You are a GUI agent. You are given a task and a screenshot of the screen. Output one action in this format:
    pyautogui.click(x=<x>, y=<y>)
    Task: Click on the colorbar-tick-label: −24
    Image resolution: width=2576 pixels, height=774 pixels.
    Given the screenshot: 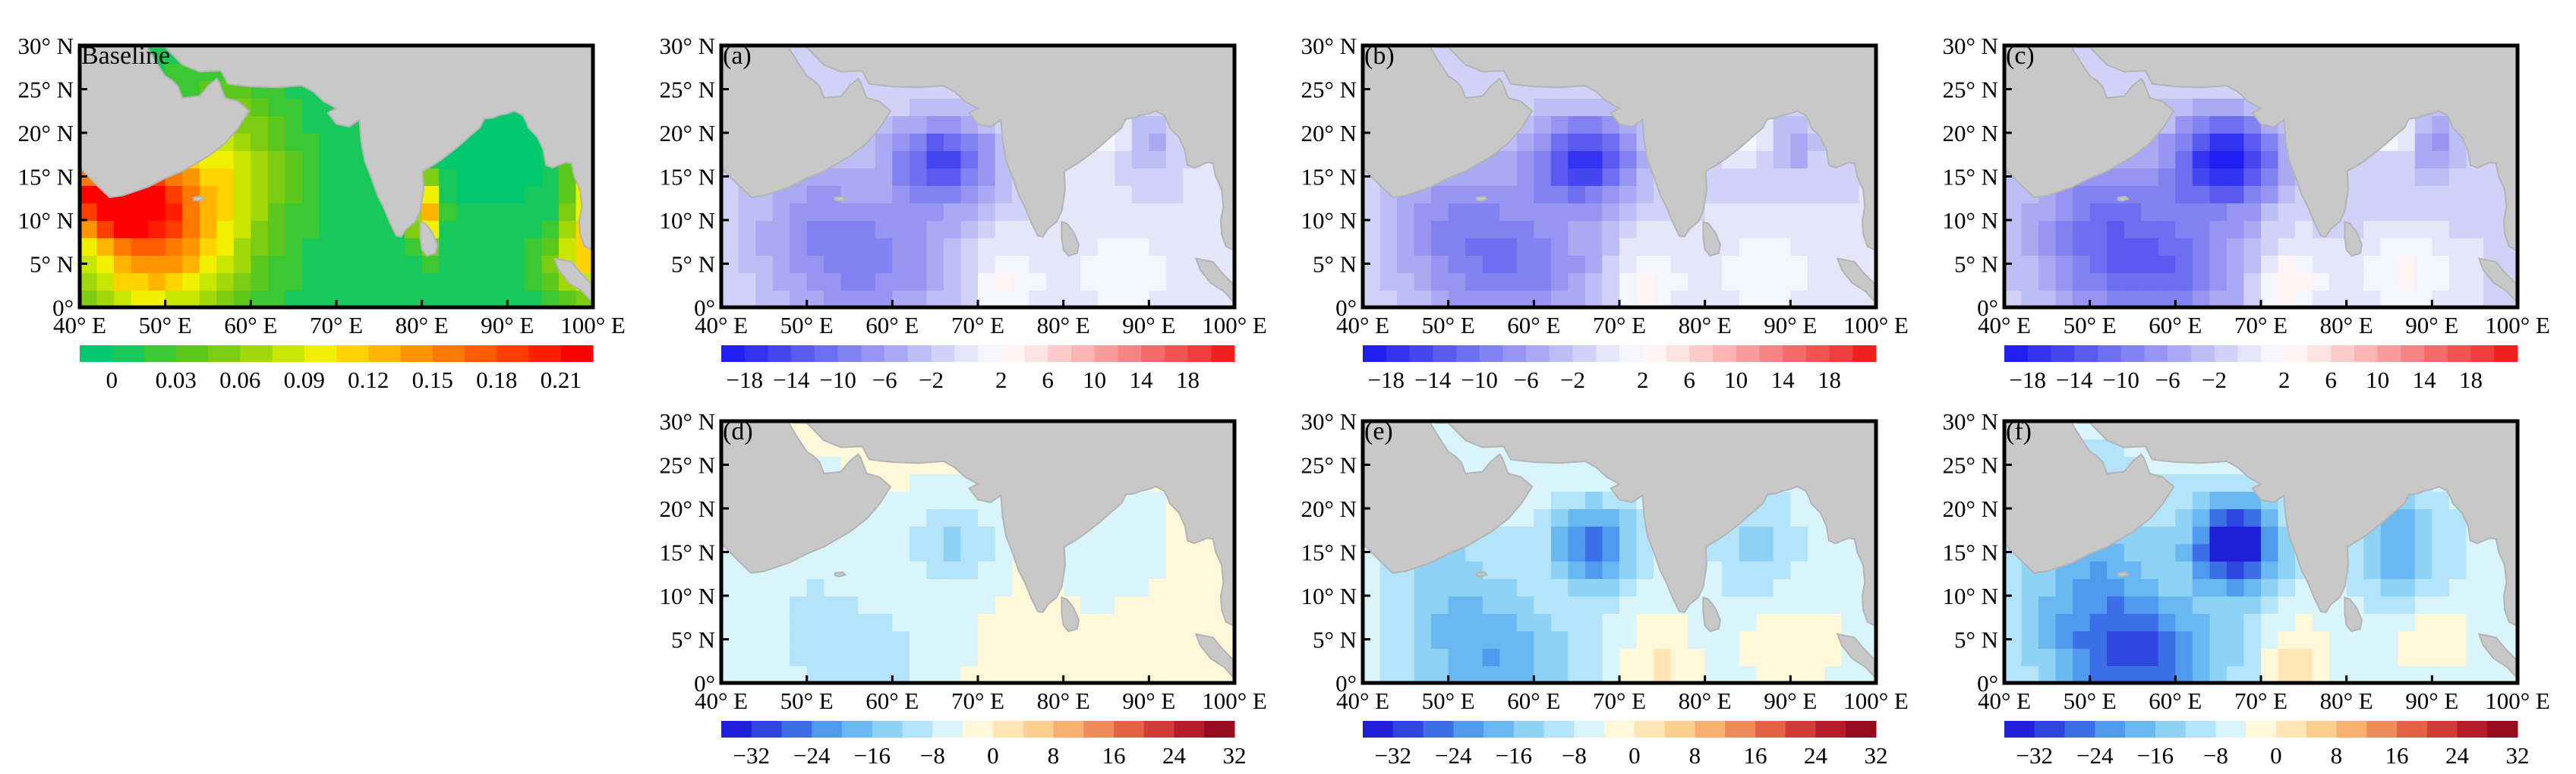 What is the action you would take?
    pyautogui.click(x=2095, y=755)
    